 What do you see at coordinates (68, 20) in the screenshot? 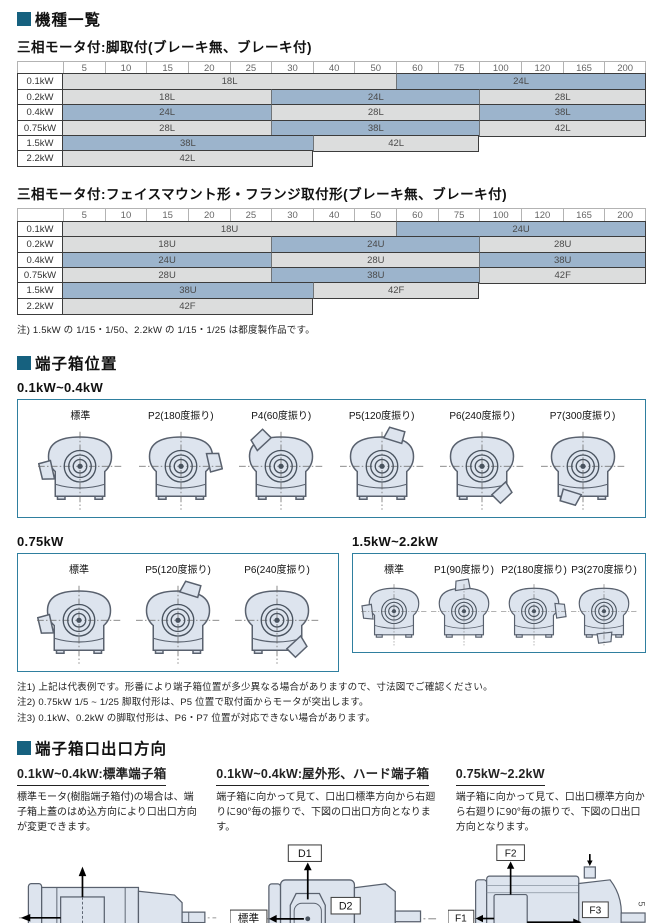
I see `section-title-models: 機種一覧` at bounding box center [68, 20].